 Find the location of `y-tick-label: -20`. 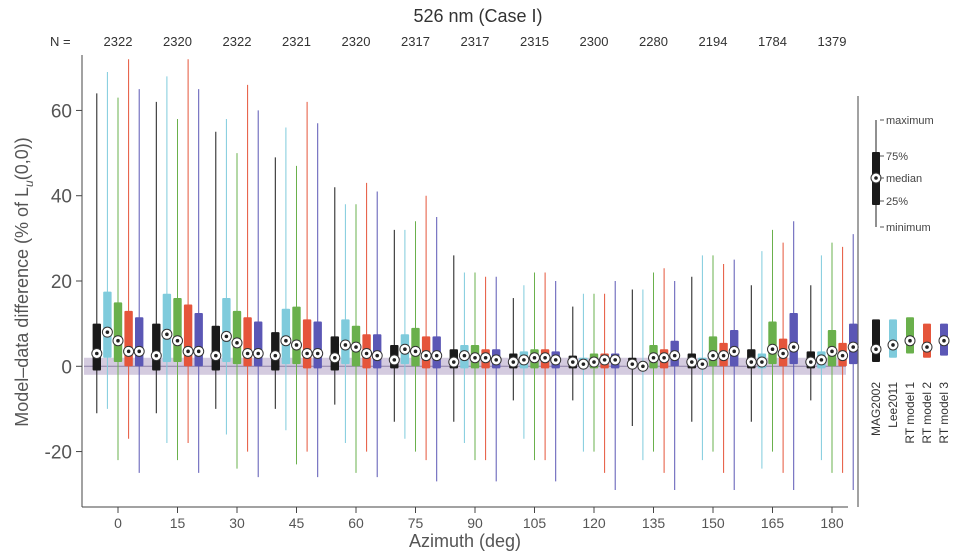

y-tick-label: -20 is located at coordinates (58, 453).